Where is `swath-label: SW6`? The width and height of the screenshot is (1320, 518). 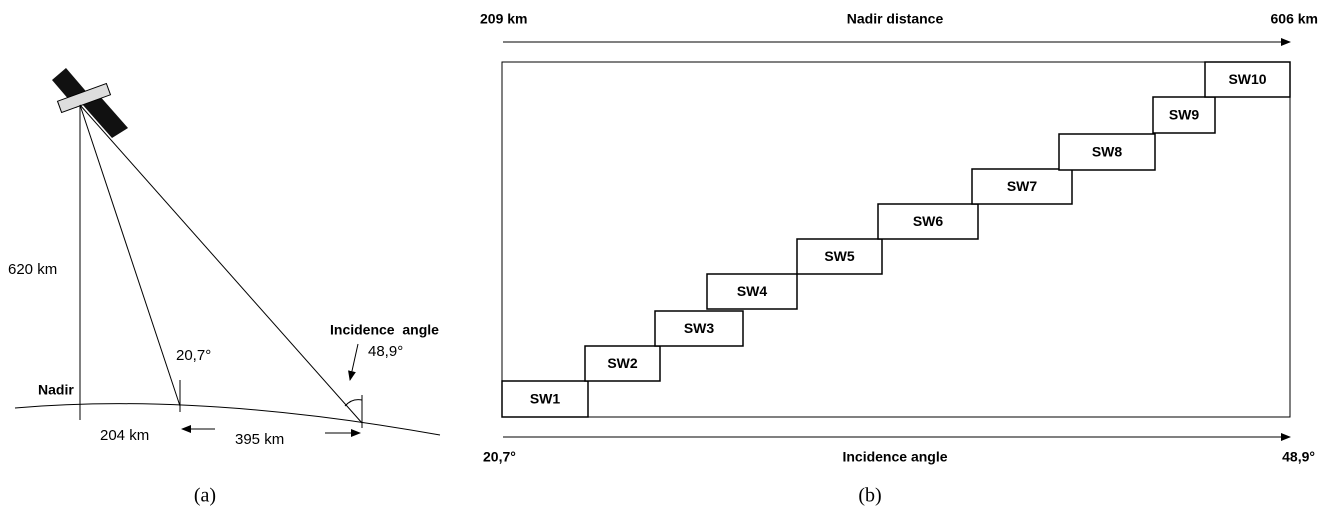
swath-label: SW6 is located at coordinates (928, 221).